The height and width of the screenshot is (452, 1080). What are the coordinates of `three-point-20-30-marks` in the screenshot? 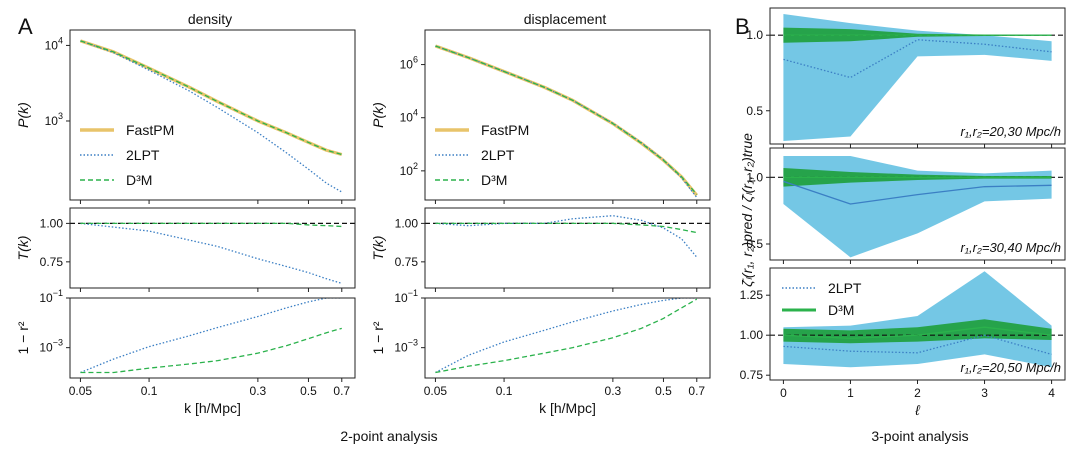 It's located at (917, 77).